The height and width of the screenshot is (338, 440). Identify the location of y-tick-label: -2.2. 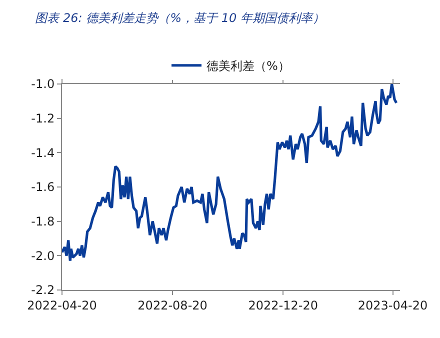
(43, 290).